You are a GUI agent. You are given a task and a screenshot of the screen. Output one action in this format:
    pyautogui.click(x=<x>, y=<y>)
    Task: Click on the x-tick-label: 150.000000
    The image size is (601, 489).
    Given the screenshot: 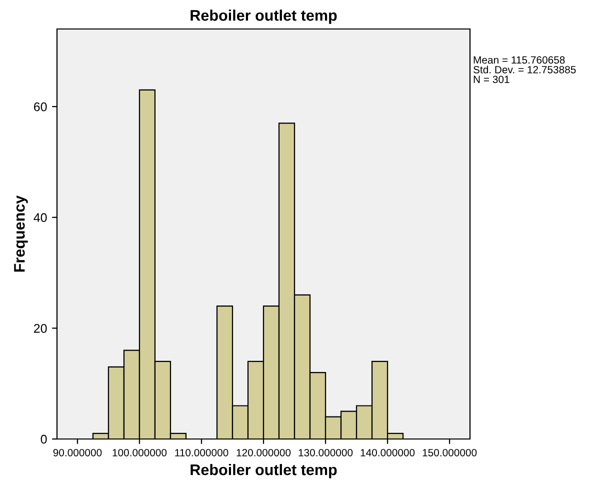 What is the action you would take?
    pyautogui.click(x=449, y=452)
    